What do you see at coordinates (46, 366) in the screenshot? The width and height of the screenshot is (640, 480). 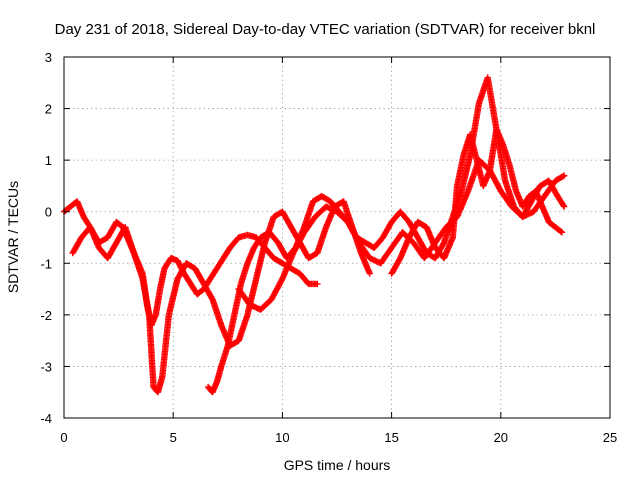 I see `y-tick-label: -3` at bounding box center [46, 366].